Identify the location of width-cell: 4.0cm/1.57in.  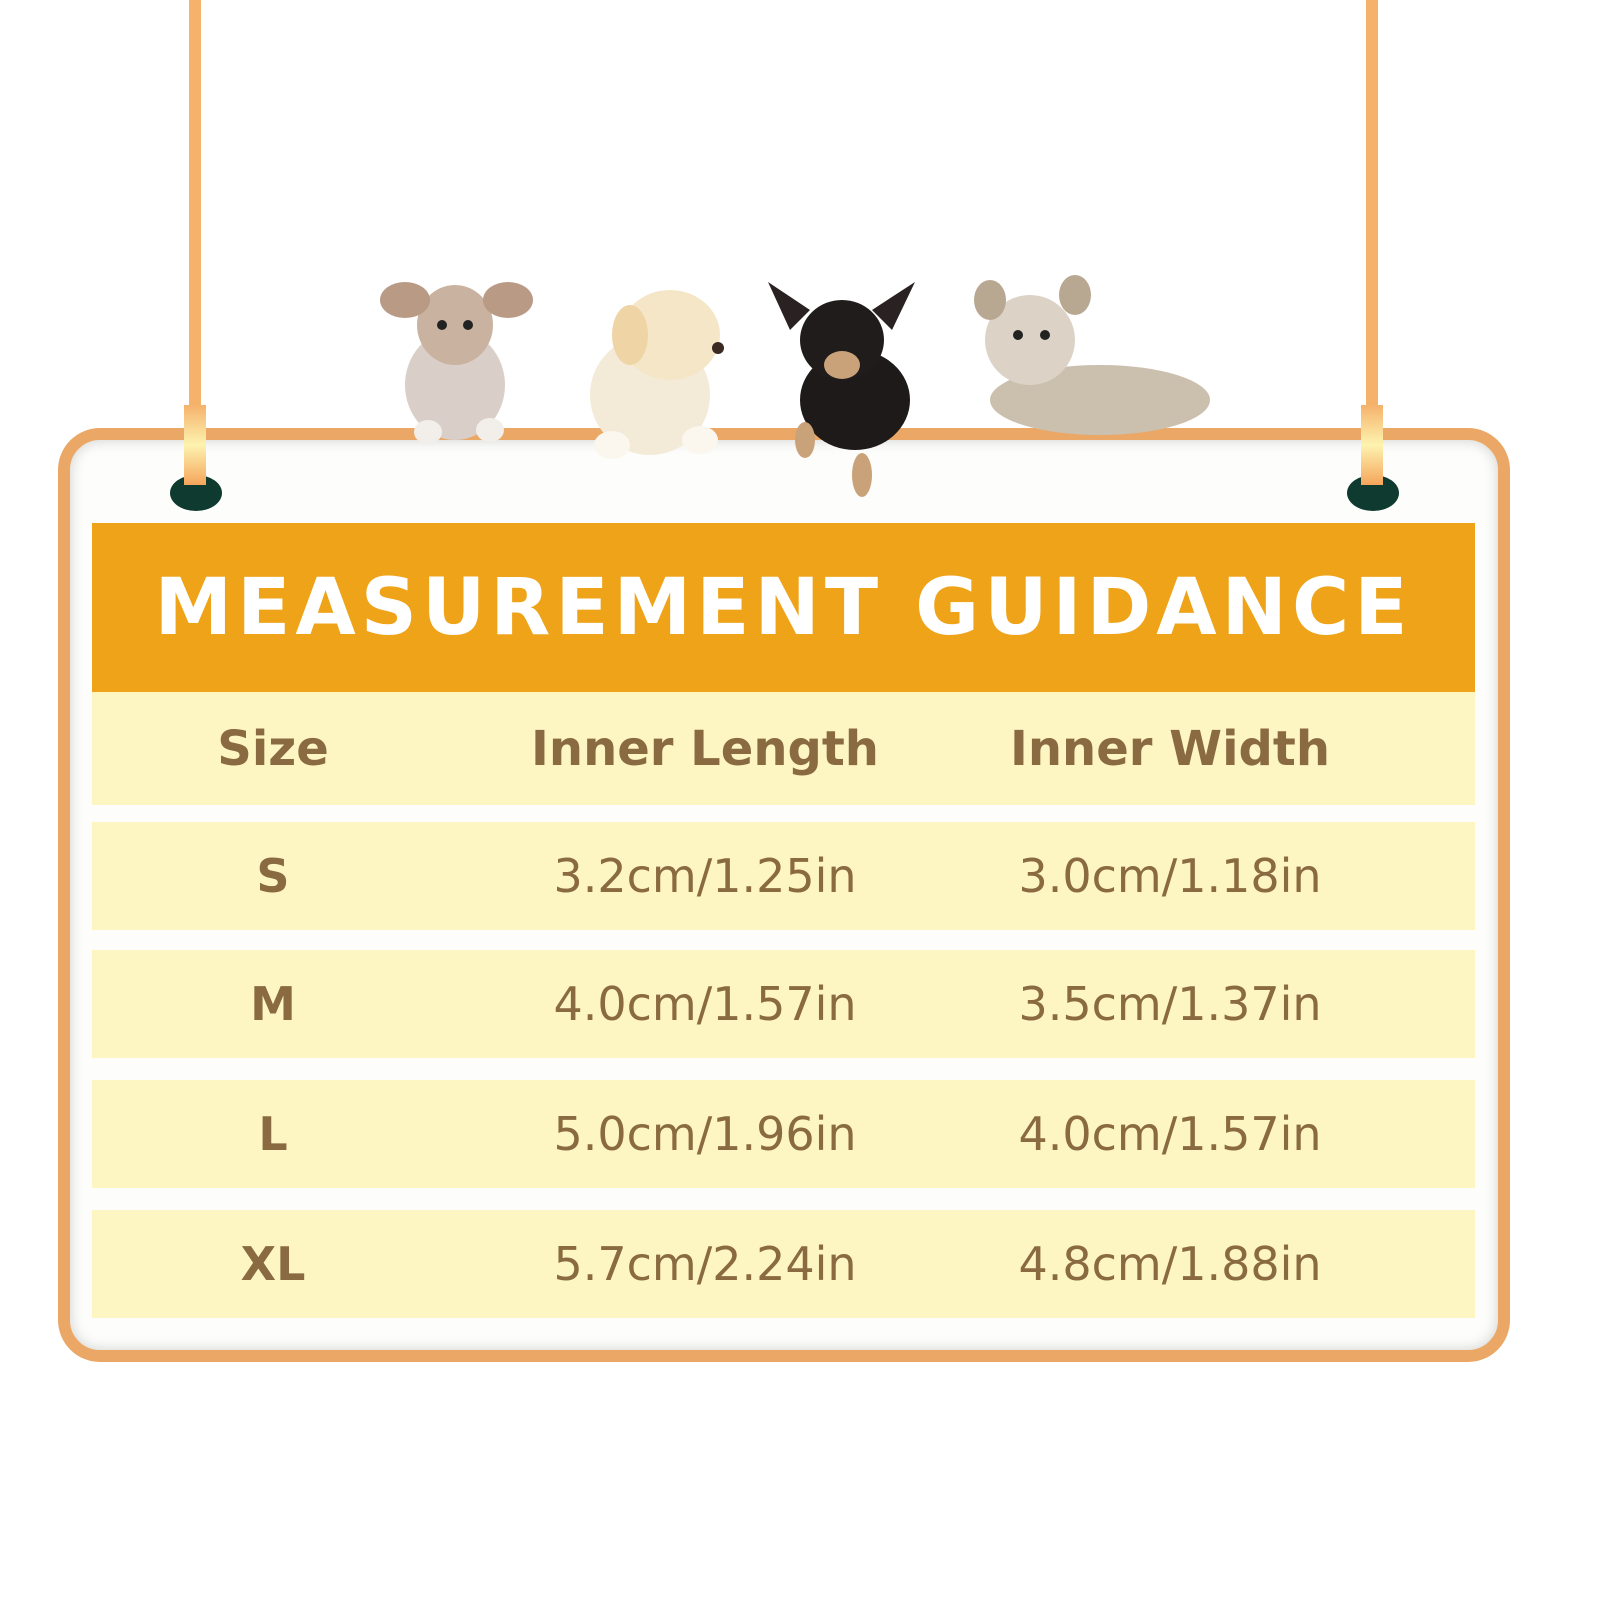
(1170, 1134).